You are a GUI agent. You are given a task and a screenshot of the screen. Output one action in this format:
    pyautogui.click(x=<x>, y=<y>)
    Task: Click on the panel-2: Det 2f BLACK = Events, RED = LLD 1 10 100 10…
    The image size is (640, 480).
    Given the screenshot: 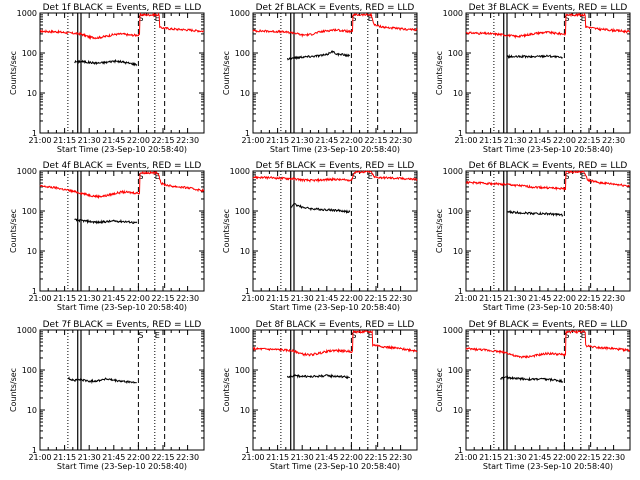 What is the action you would take?
    pyautogui.click(x=320, y=78)
    